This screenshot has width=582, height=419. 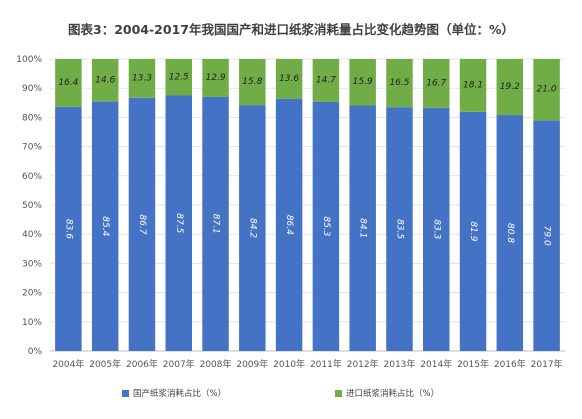 What do you see at coordinates (216, 364) in the screenshot?
I see `x-tick-label: 2008年` at bounding box center [216, 364].